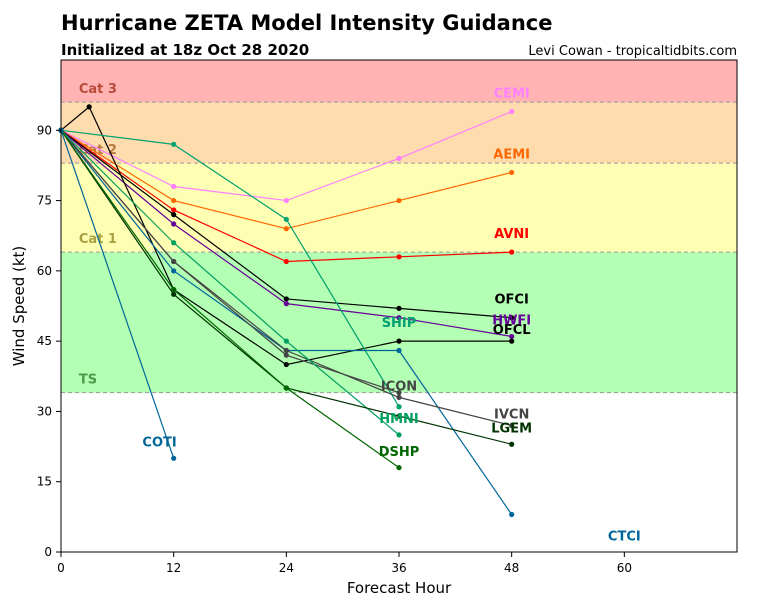 The height and width of the screenshot is (600, 768). I want to click on band-label-ts: TS, so click(88, 380).